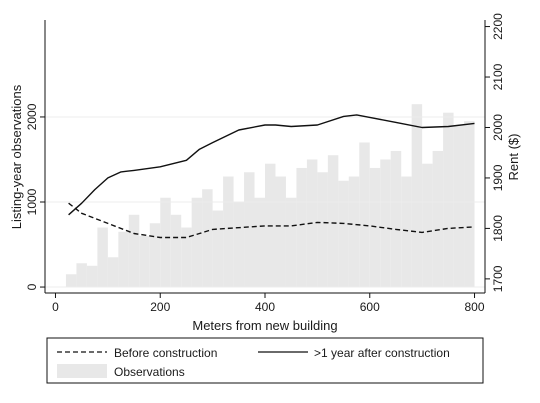 The height and width of the screenshot is (403, 540). Describe the element at coordinates (498, 26) in the screenshot. I see `y-right-tick-label: 2200` at that location.